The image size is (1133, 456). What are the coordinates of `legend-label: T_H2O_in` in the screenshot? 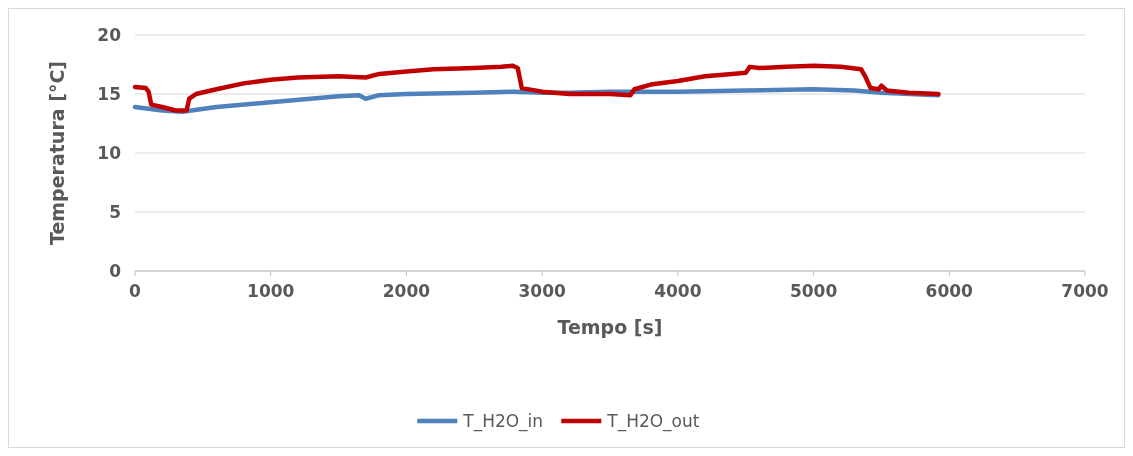 It's located at (503, 421).